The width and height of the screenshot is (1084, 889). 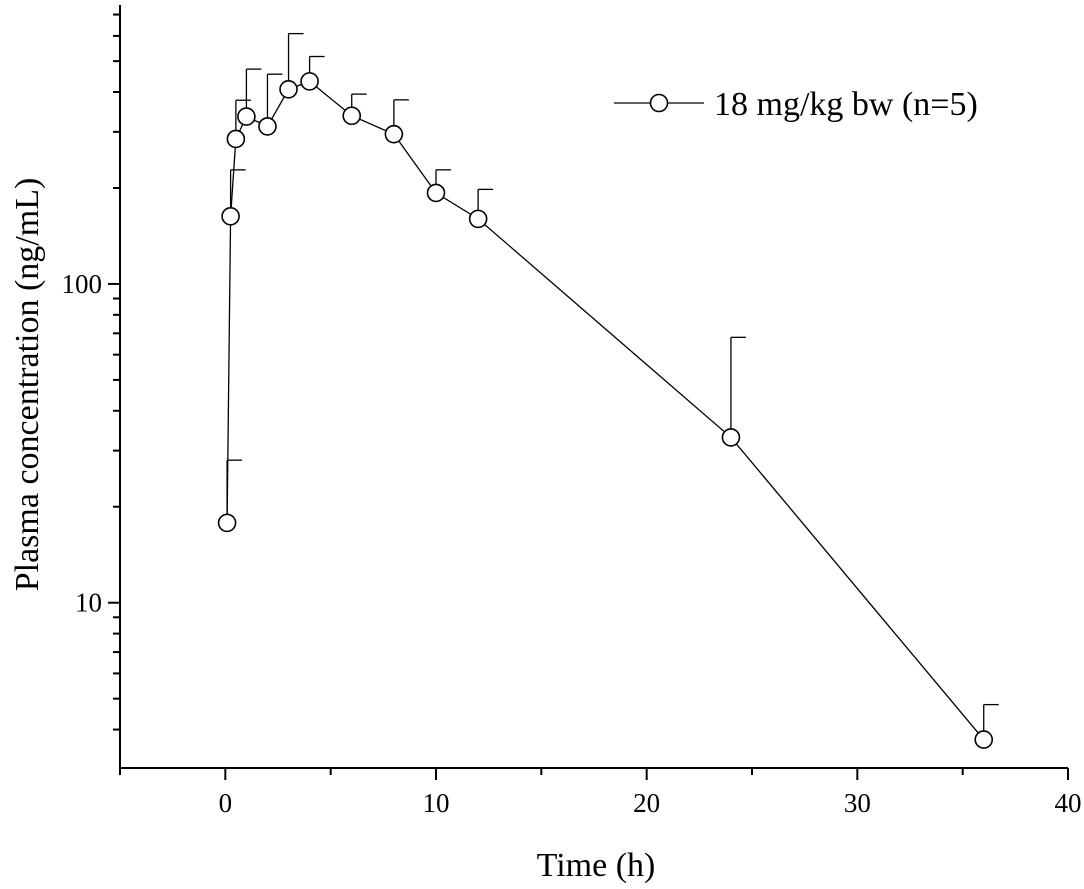 What do you see at coordinates (82, 284) in the screenshot?
I see `y-tick-label: 100` at bounding box center [82, 284].